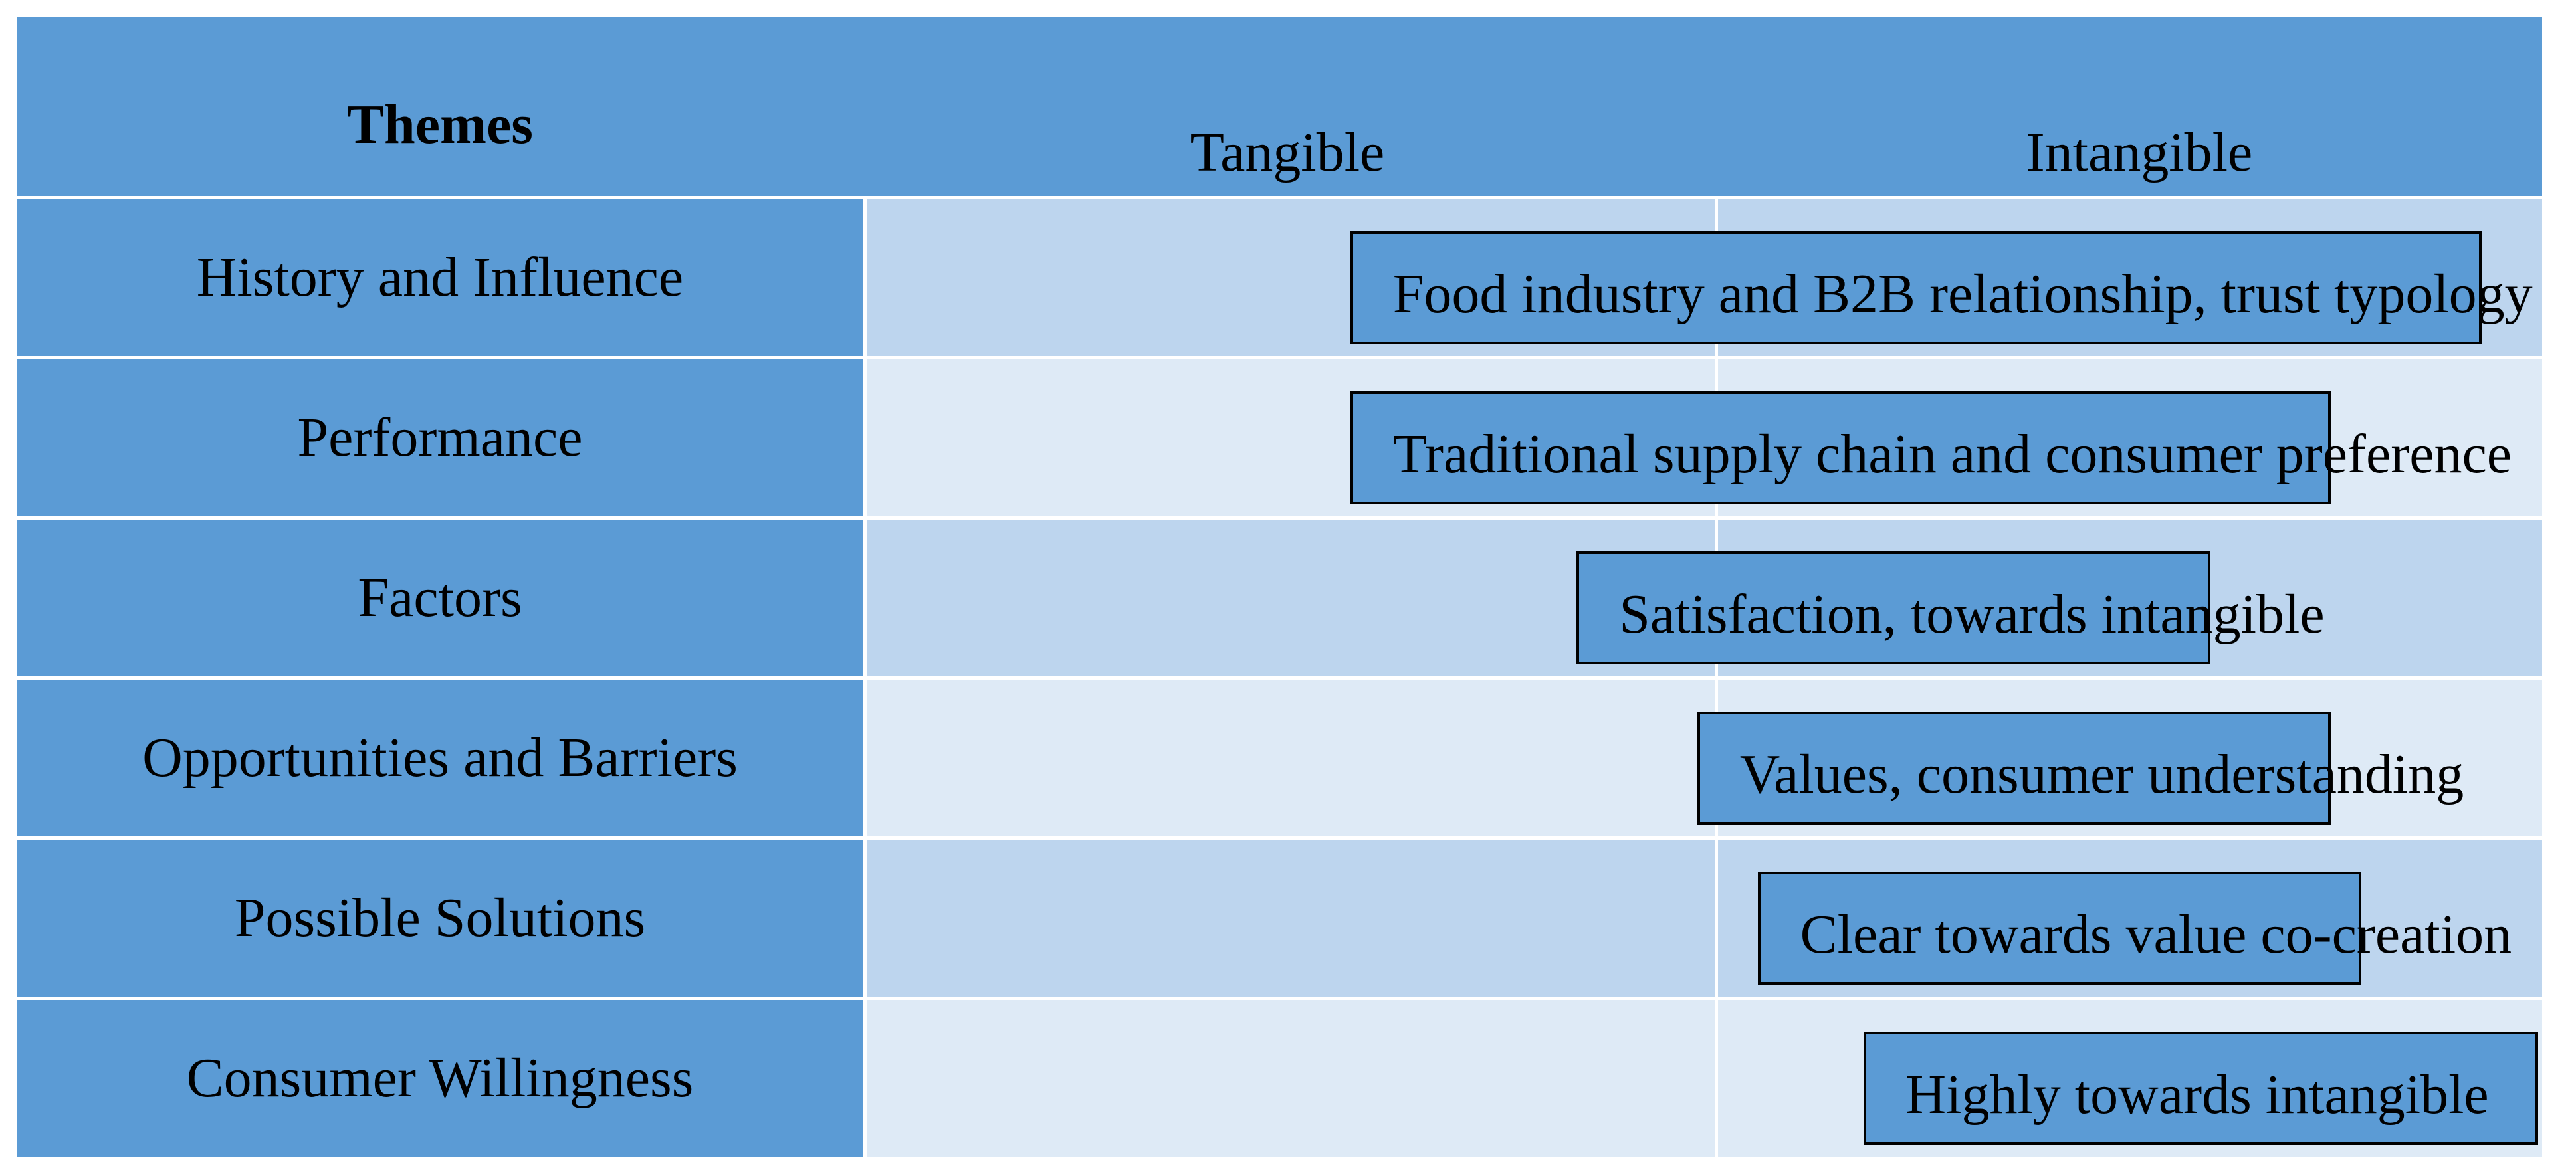 The height and width of the screenshot is (1176, 2576). I want to click on themes-header: Themes, so click(440, 124).